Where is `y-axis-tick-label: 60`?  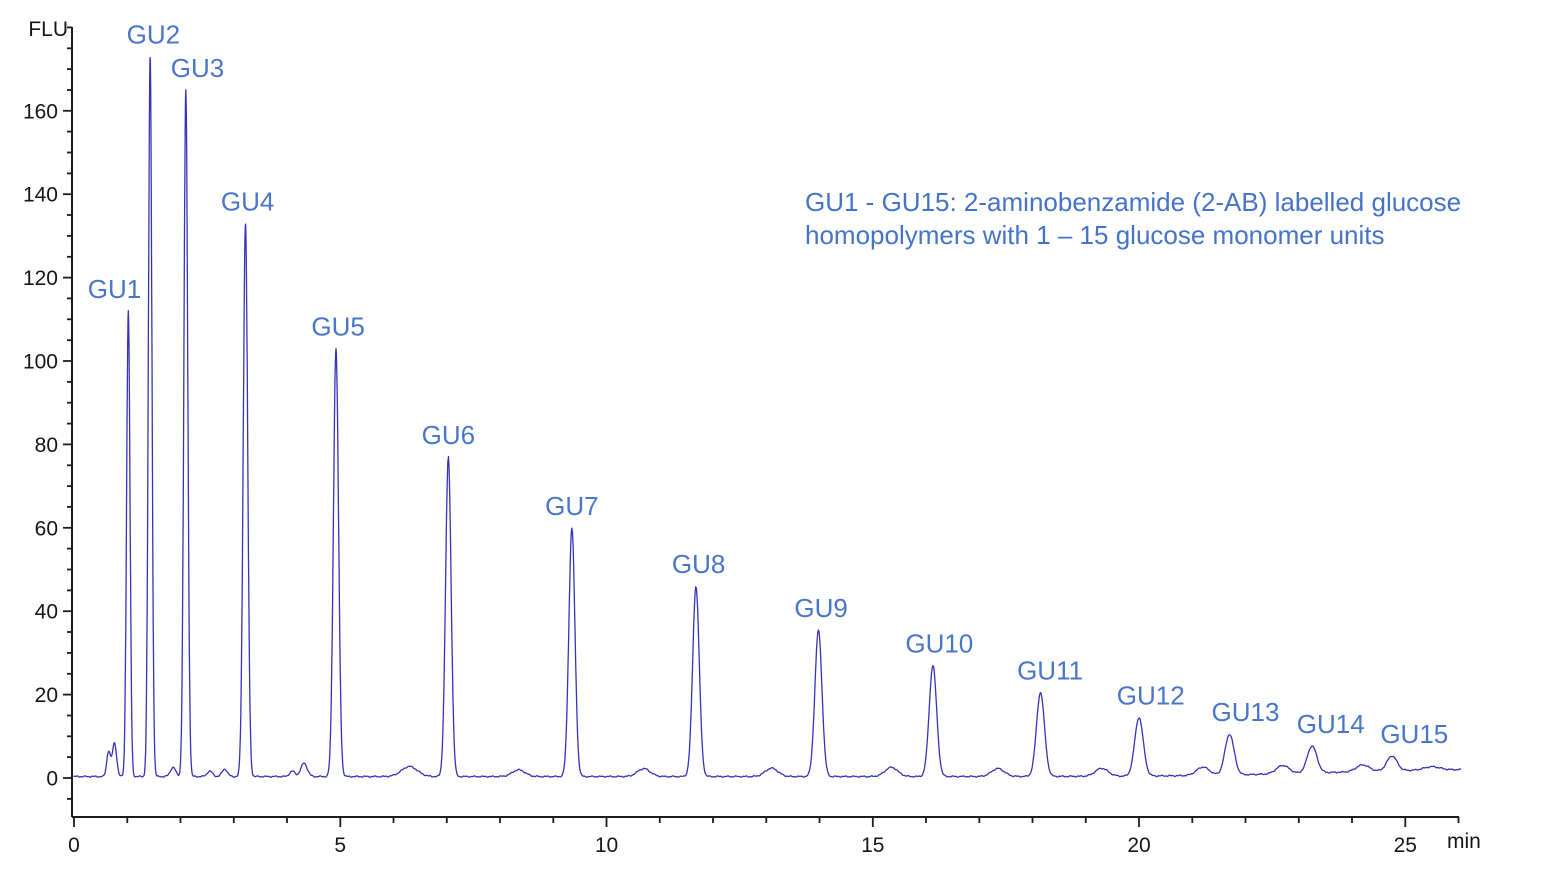
y-axis-tick-label: 60 is located at coordinates (46, 528).